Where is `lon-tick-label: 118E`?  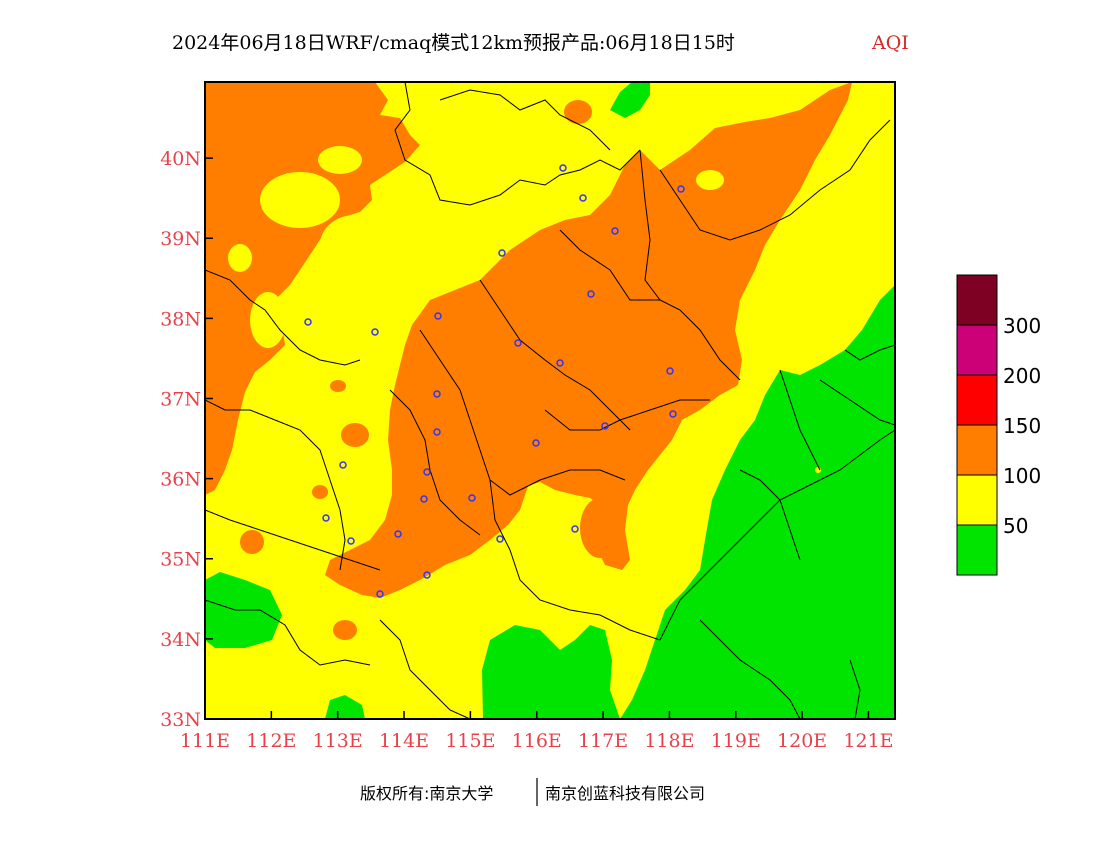 lon-tick-label: 118E is located at coordinates (669, 741).